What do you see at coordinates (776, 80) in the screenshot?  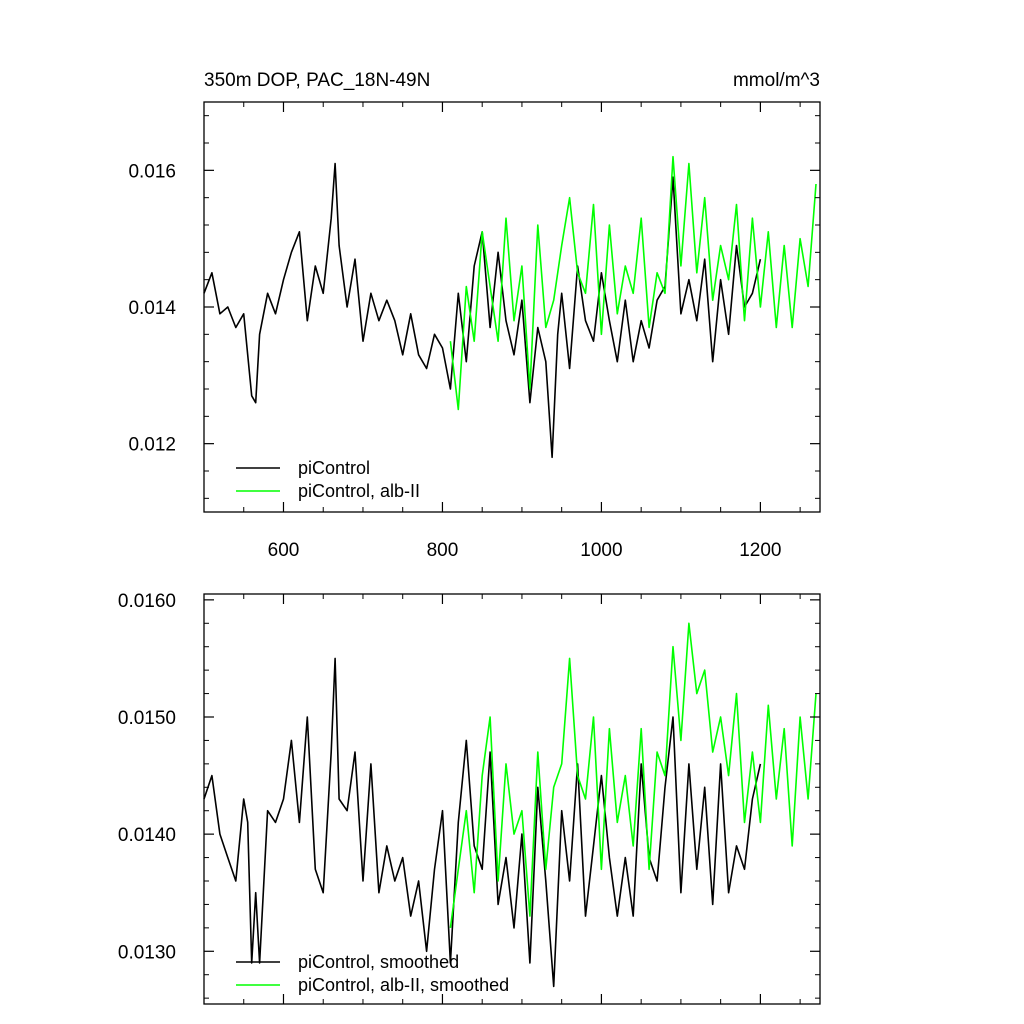 I see `top-panel-units: mmol/m^3` at bounding box center [776, 80].